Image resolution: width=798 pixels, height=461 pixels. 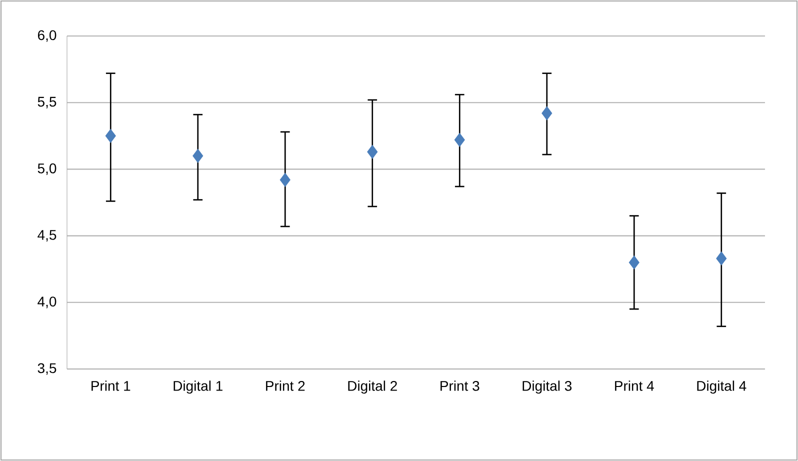 What do you see at coordinates (285, 385) in the screenshot?
I see `x-tick-label: Print 2` at bounding box center [285, 385].